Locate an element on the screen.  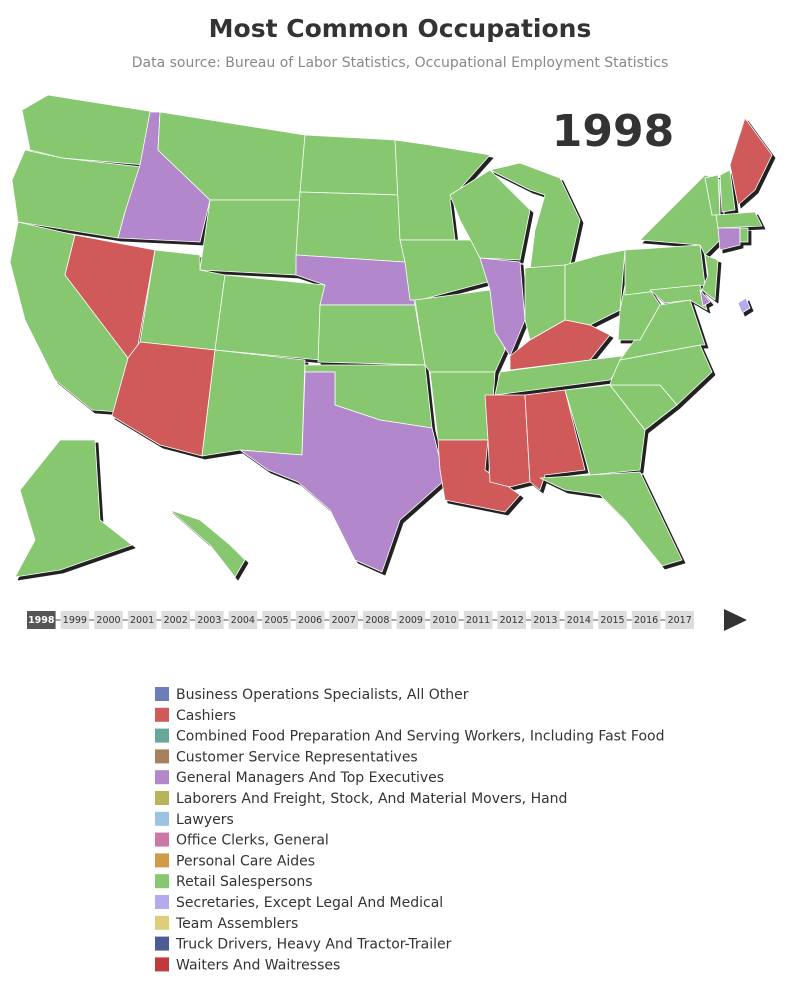
year-button-label: 2000 is located at coordinates (108, 620).